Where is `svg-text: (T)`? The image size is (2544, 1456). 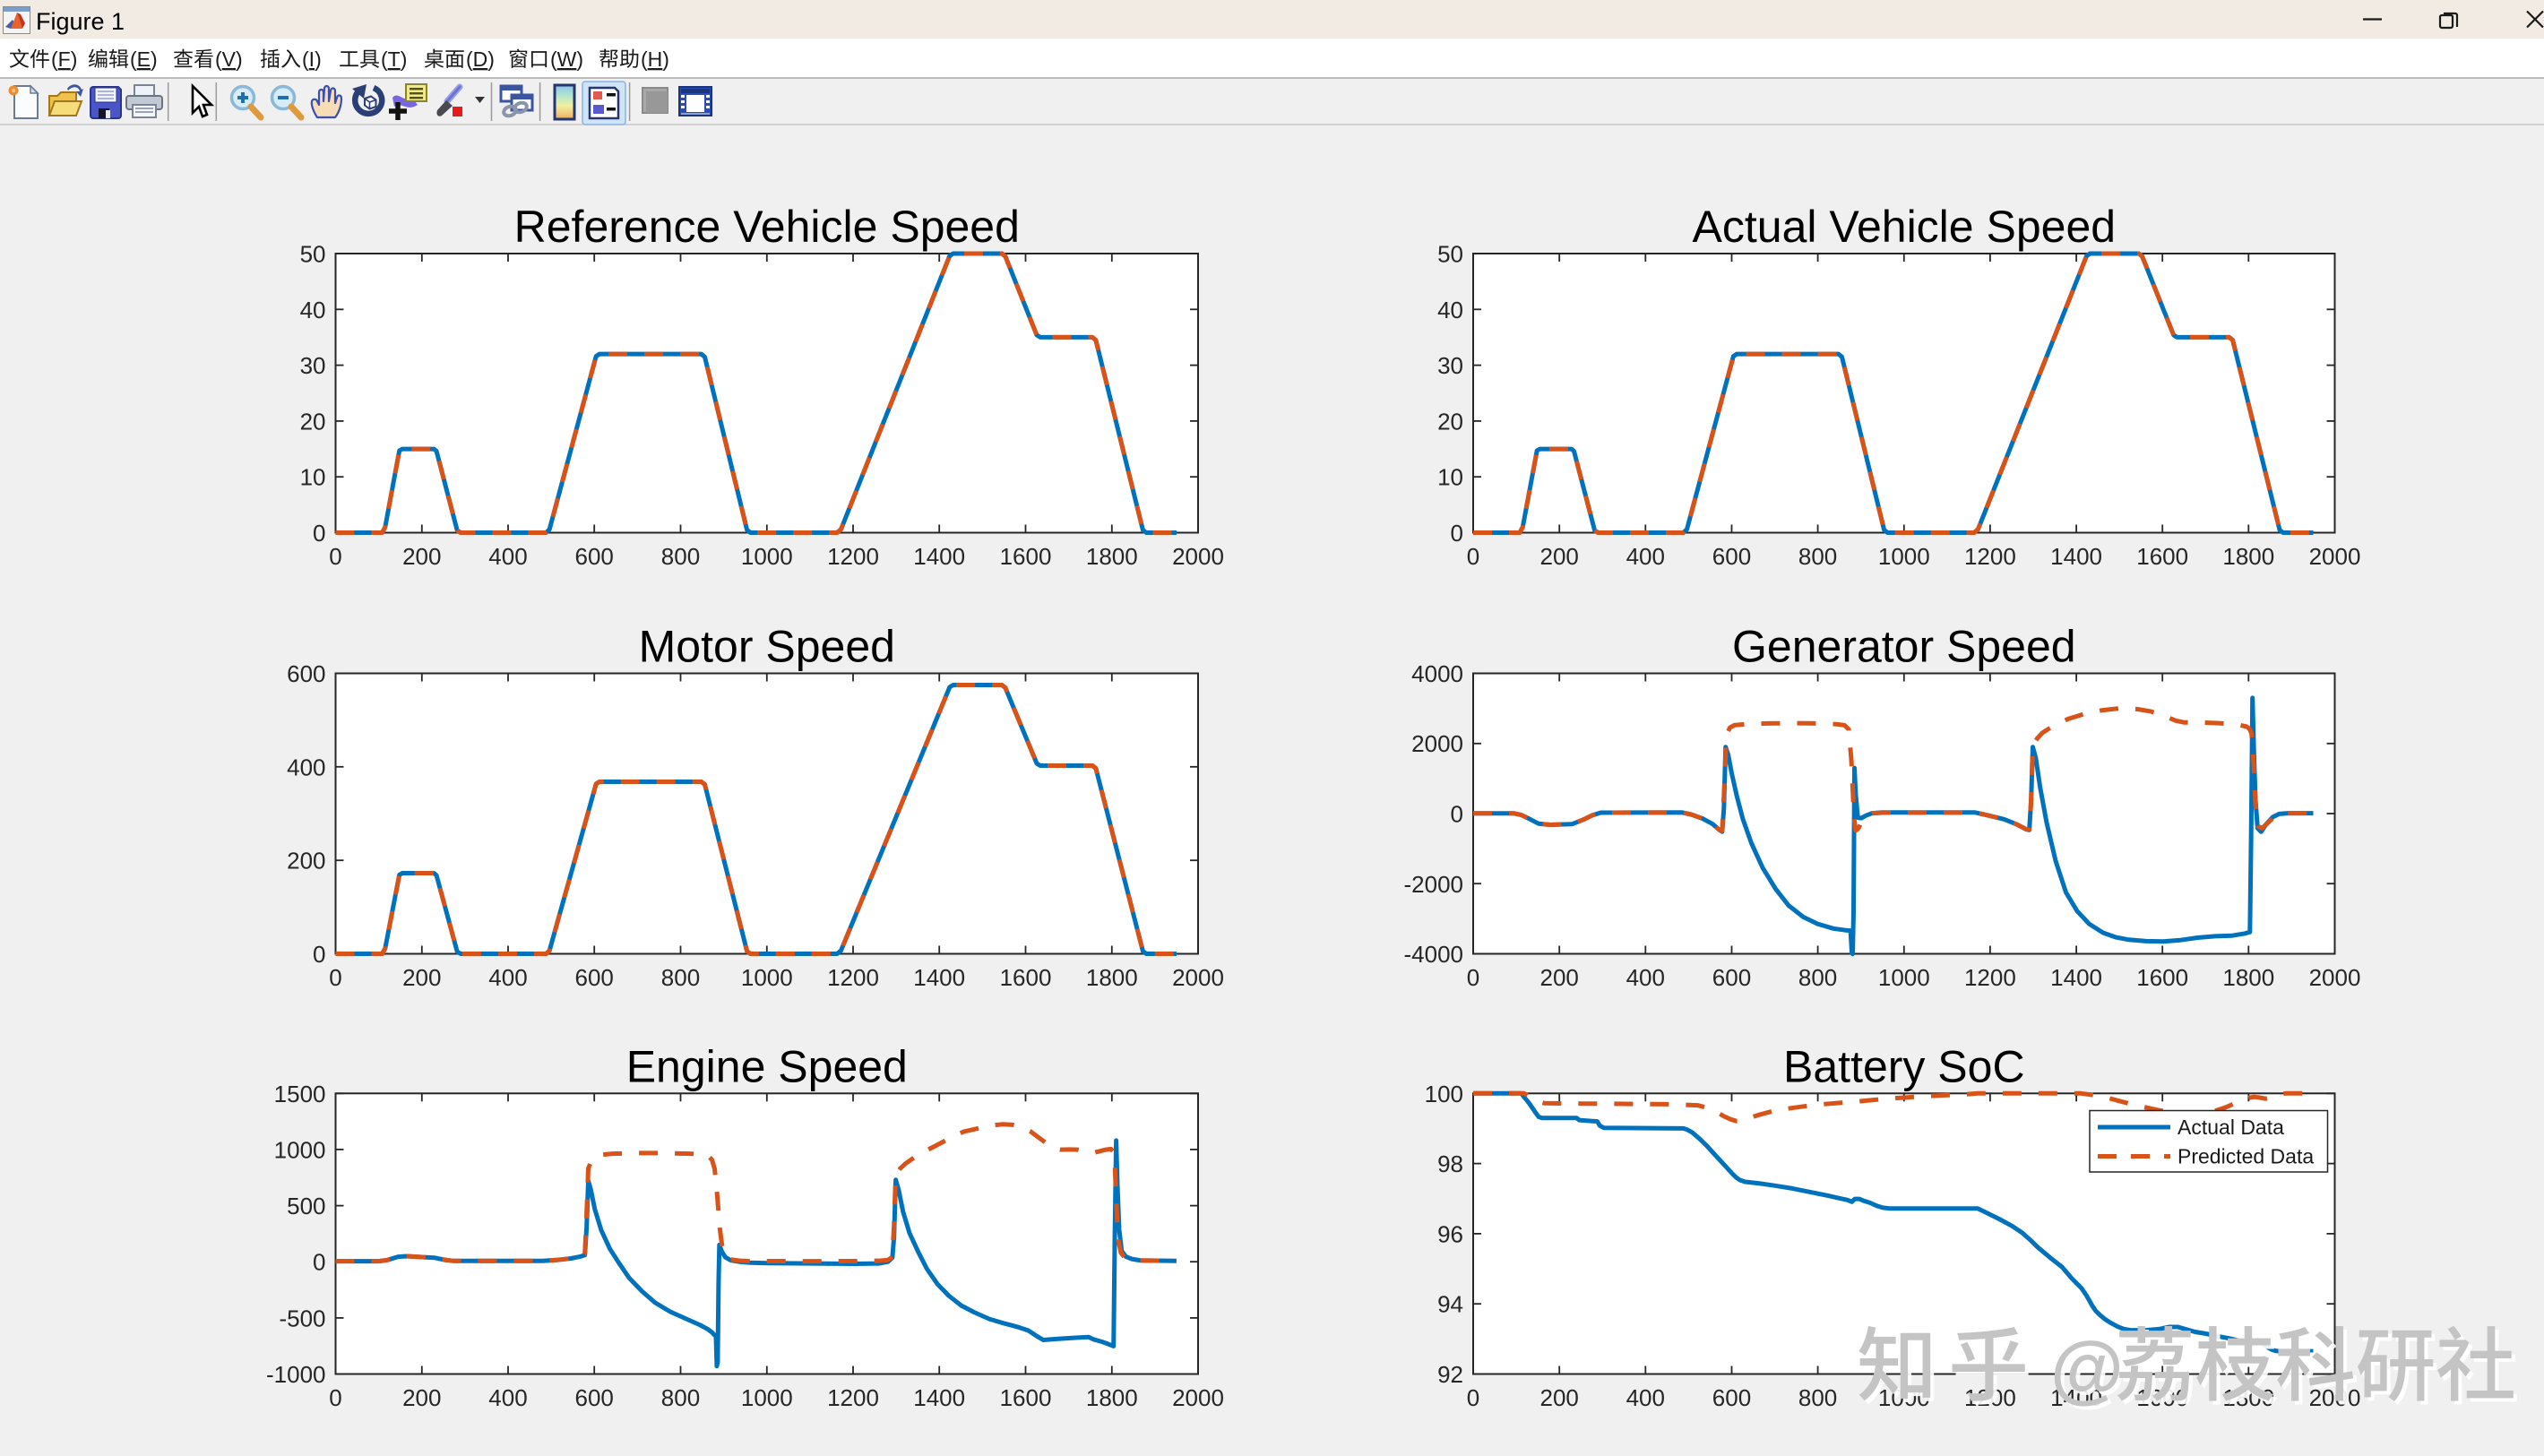
svg-text: (T) is located at coordinates (394, 59).